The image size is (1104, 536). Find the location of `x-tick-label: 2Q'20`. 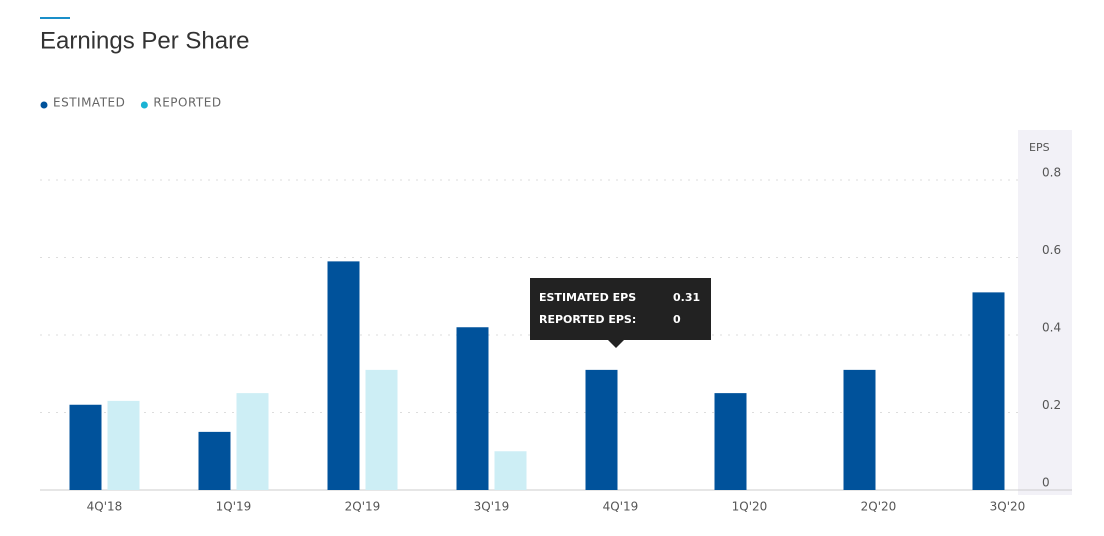

x-tick-label: 2Q'20 is located at coordinates (879, 507).